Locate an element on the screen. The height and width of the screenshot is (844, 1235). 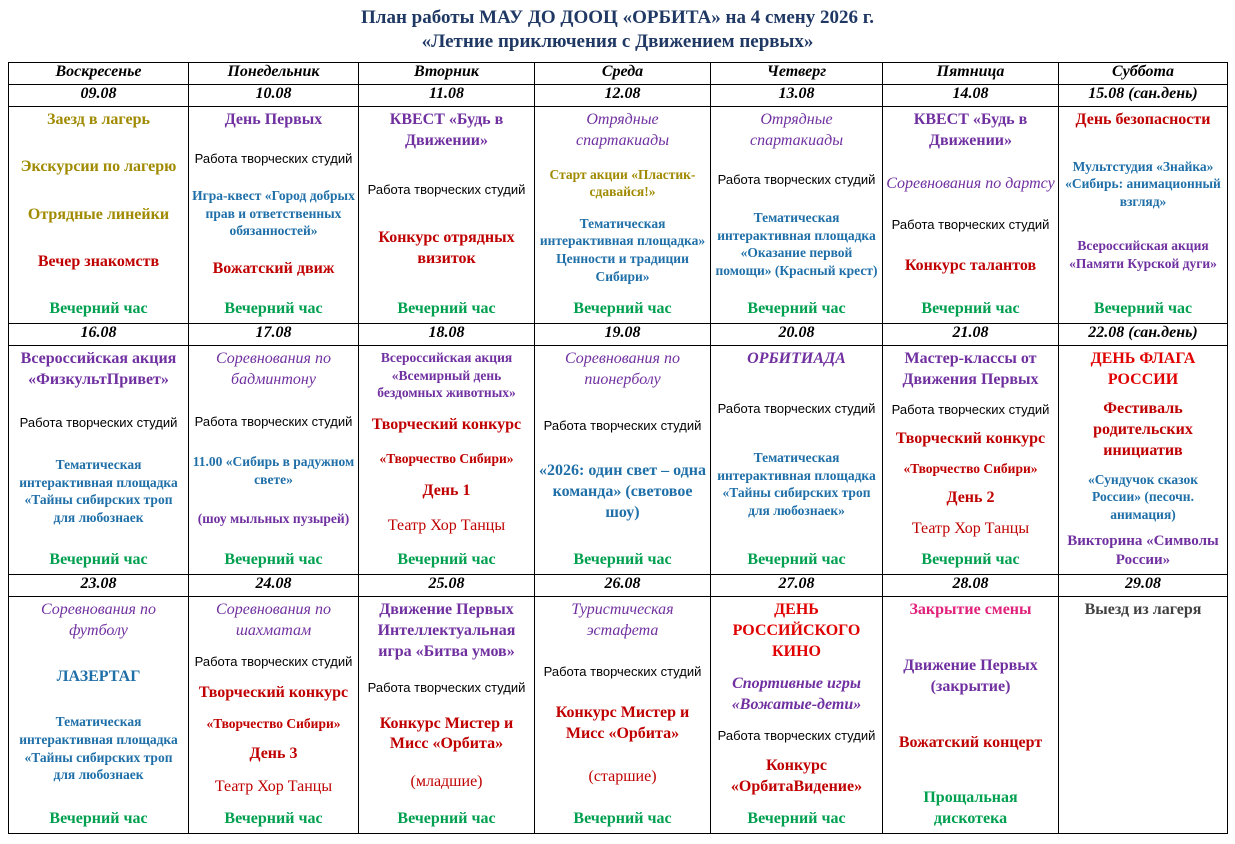
activity: Экскурсии по лагерю is located at coordinates (98, 167).